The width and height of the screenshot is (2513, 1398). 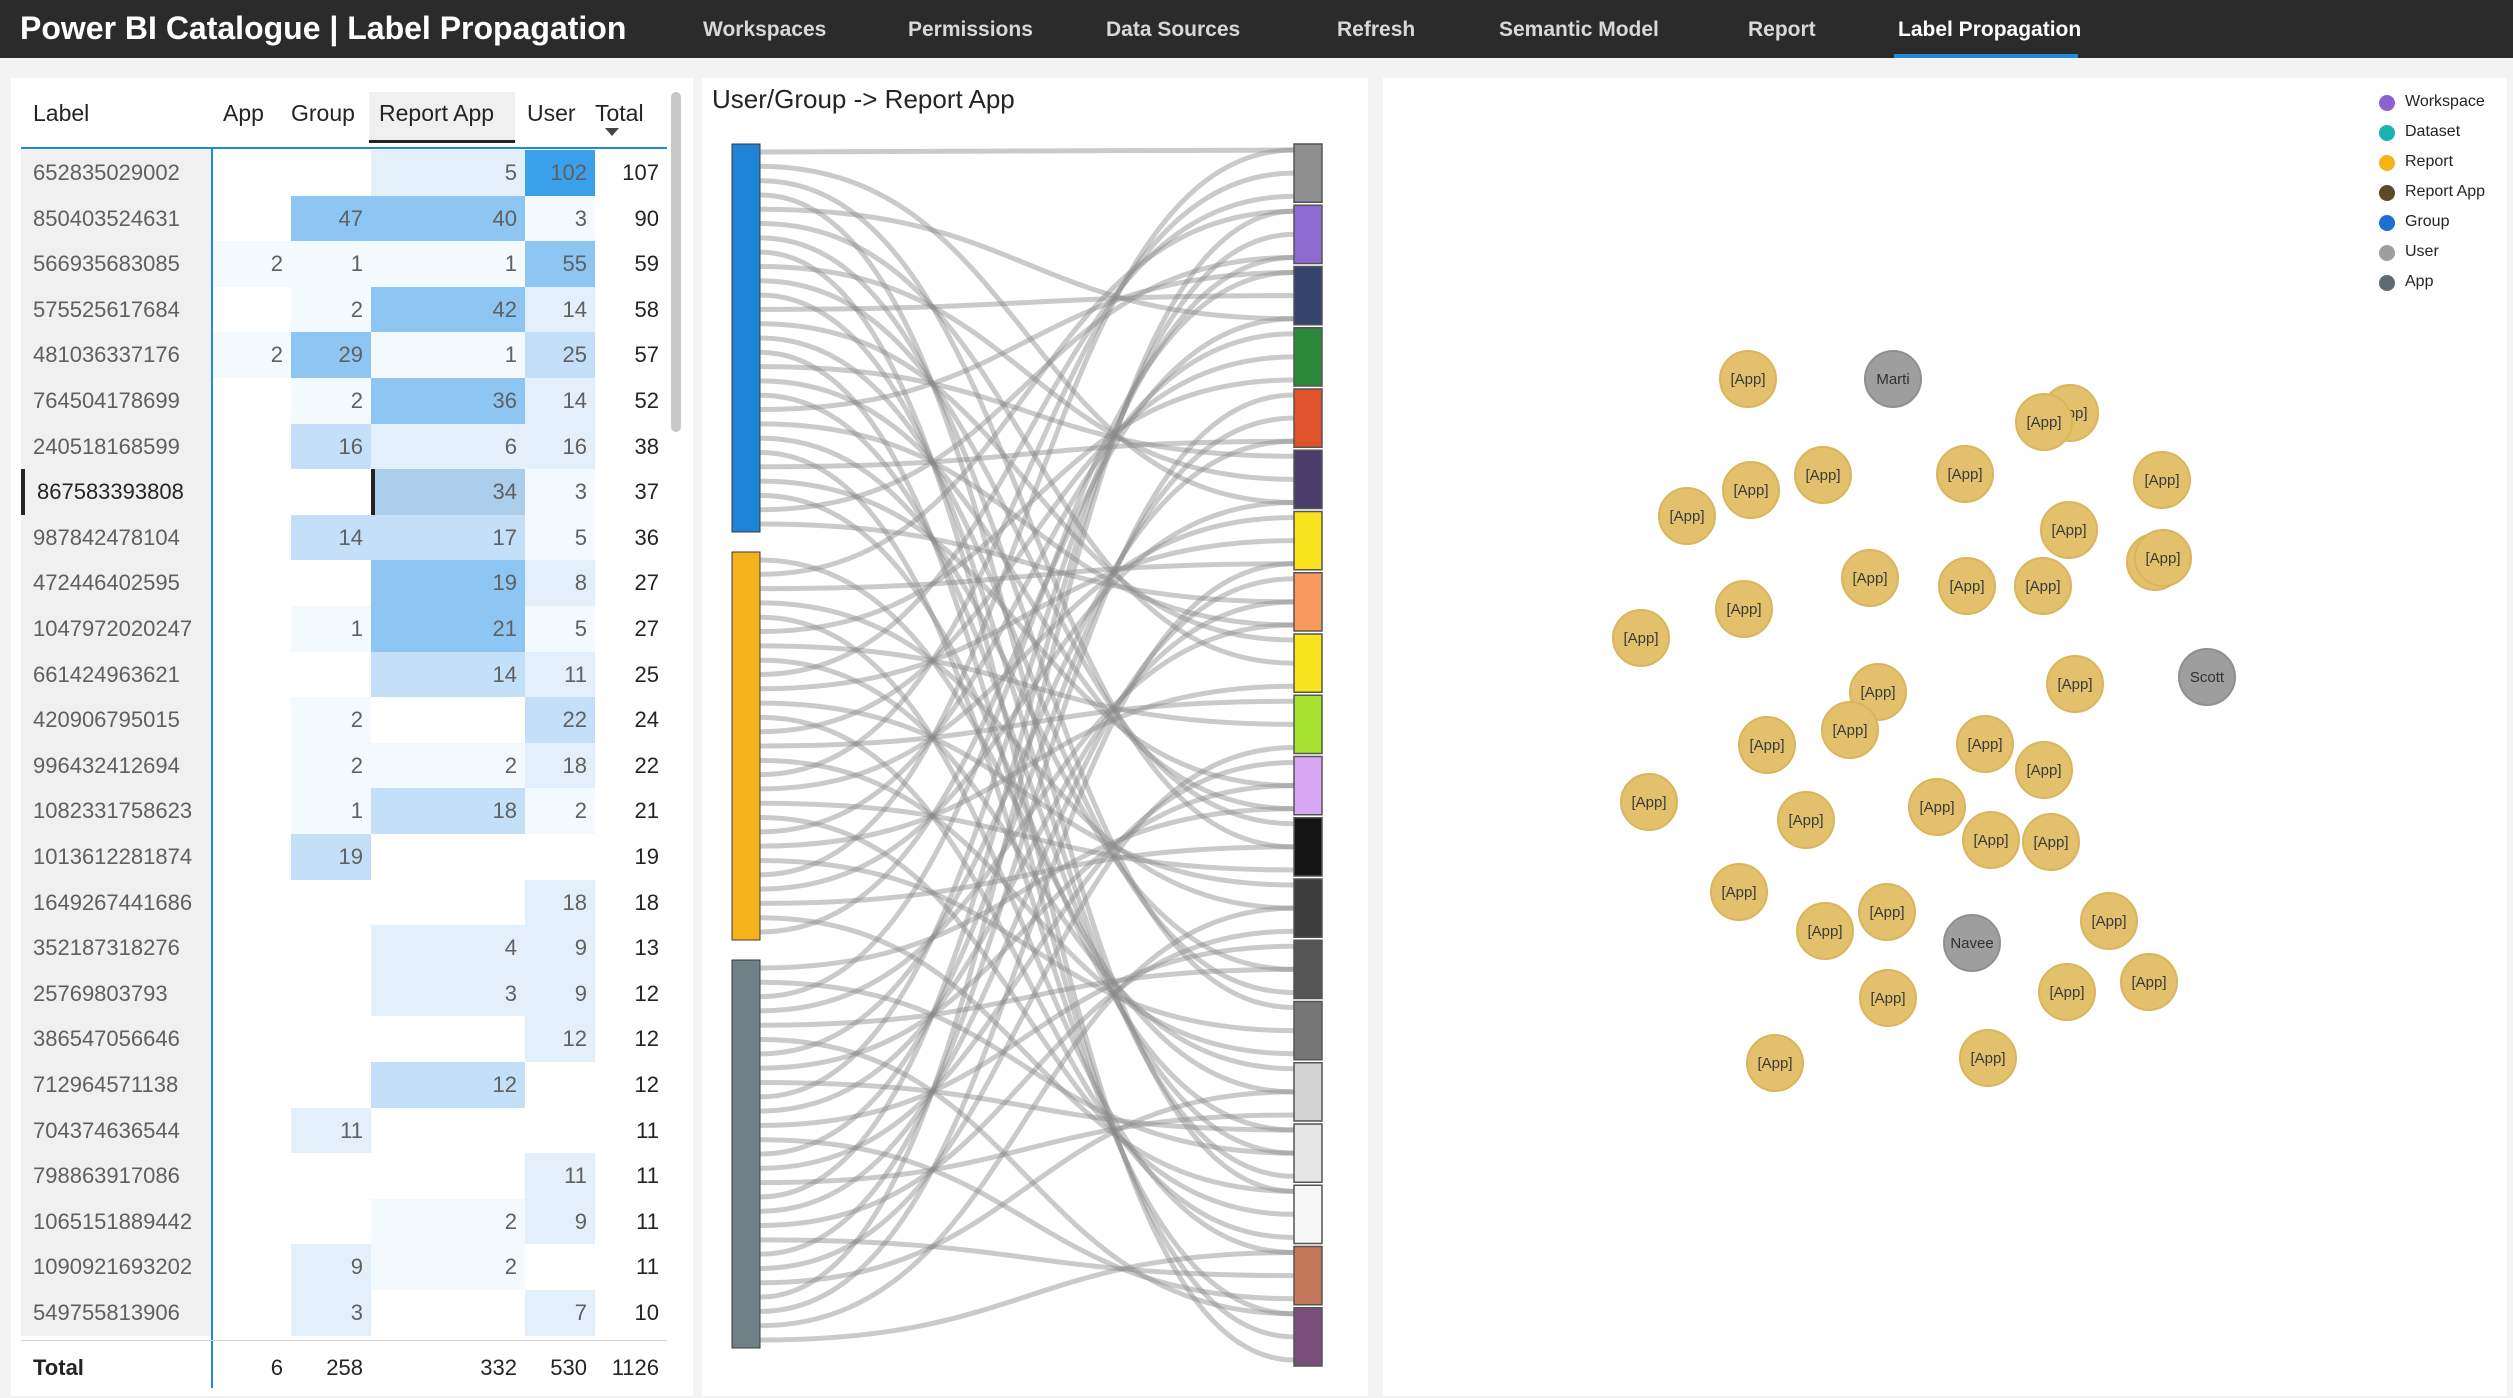 What do you see at coordinates (341, 401) in the screenshot?
I see `table-row: 764504178699 2 36 14 52` at bounding box center [341, 401].